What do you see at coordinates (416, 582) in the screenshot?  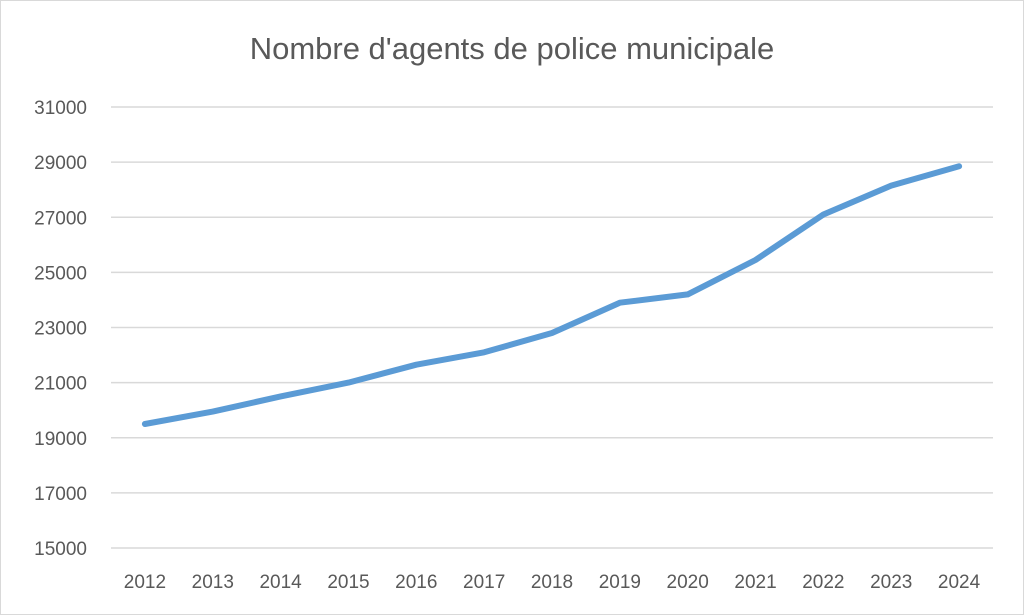 I see `x-tick-label: 2016` at bounding box center [416, 582].